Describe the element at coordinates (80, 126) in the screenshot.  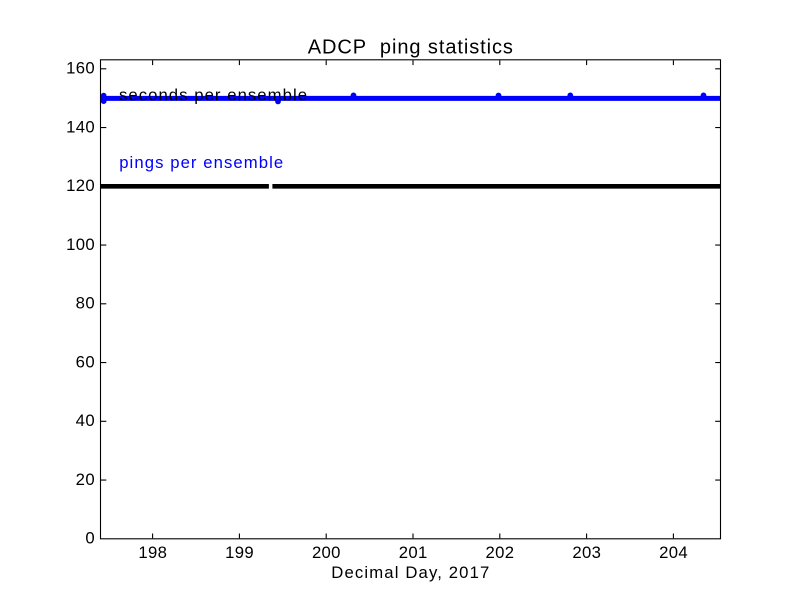
I see `svg-text: 140` at that location.